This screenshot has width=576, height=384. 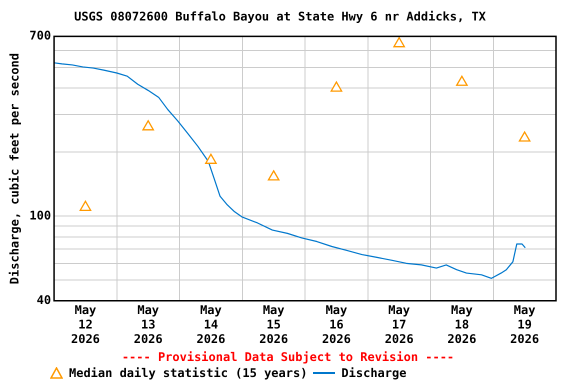 I want to click on y-tick-label: 40, so click(x=44, y=299).